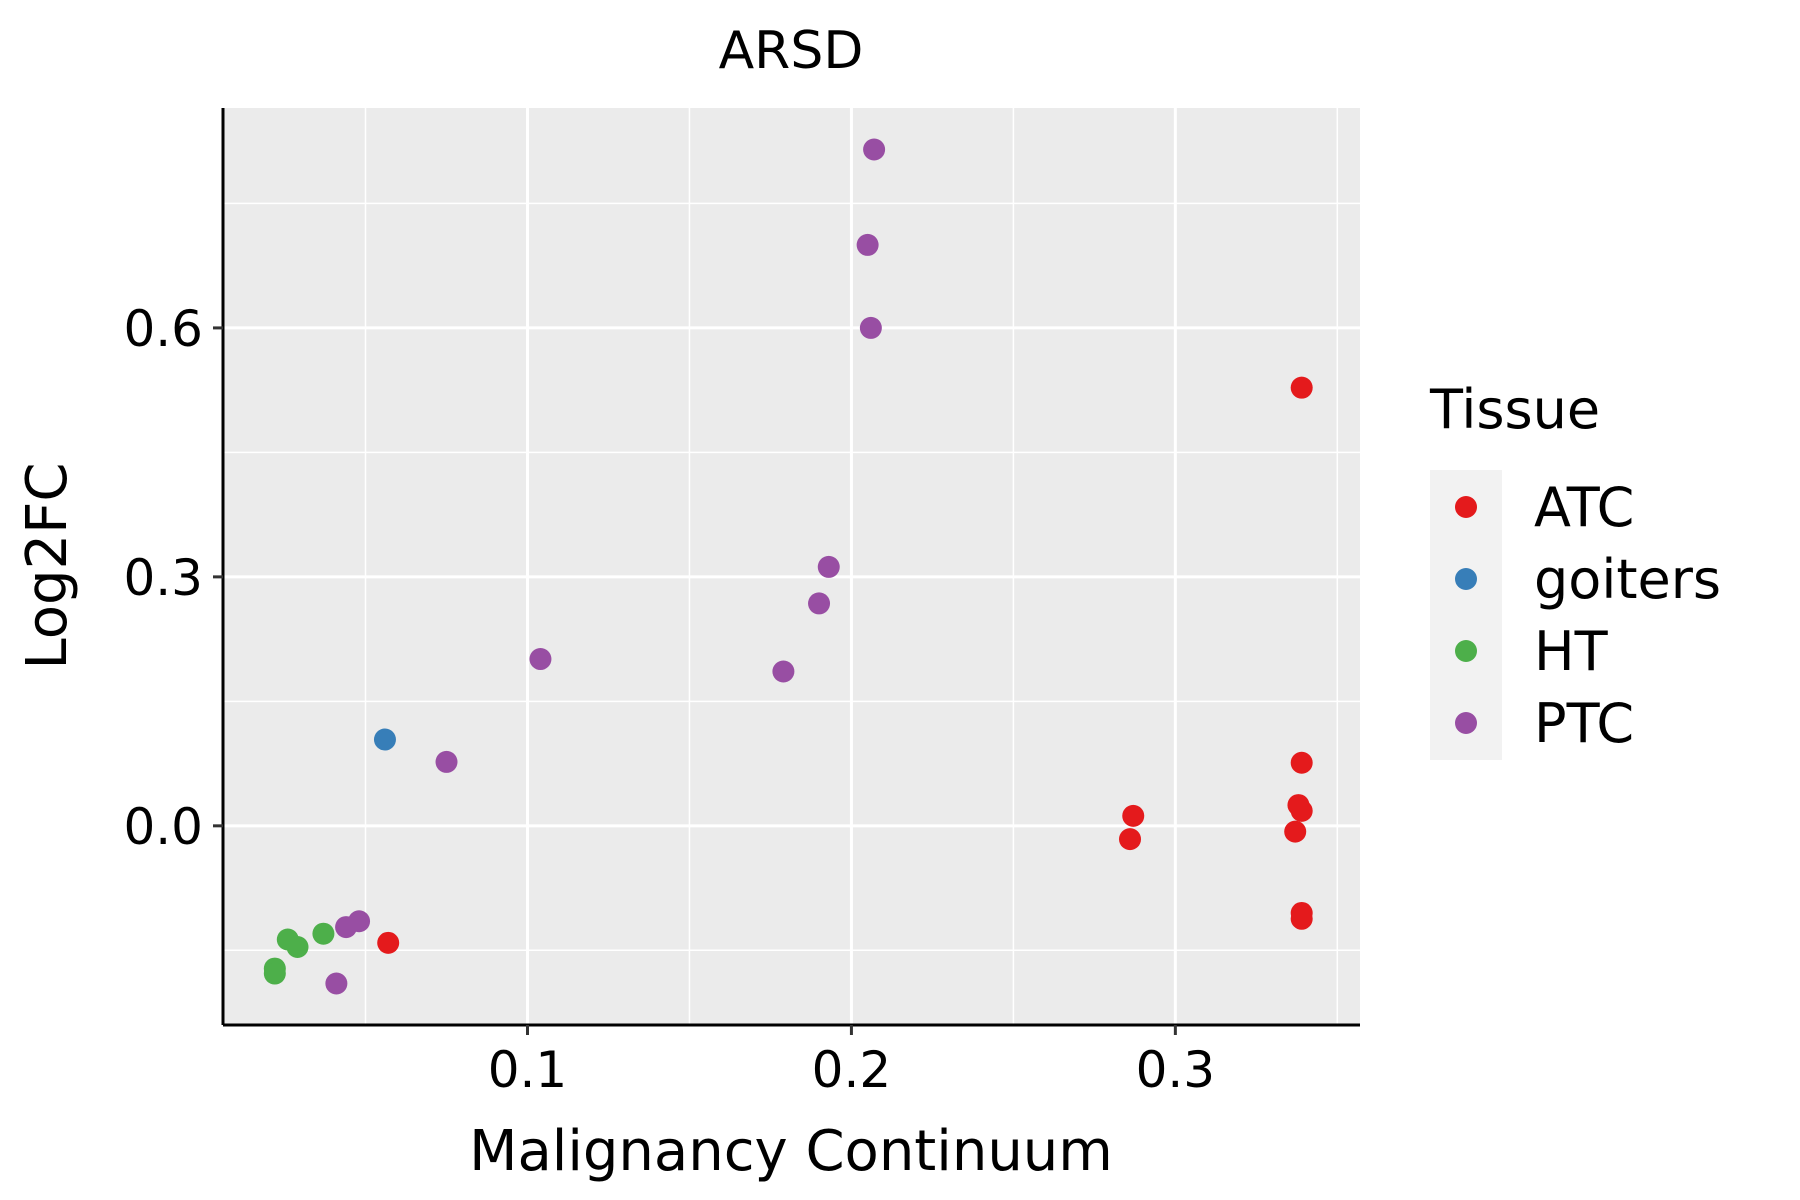 The width and height of the screenshot is (1800, 1200). Describe the element at coordinates (528, 1070) in the screenshot. I see `x-tick-label: 0.1` at that location.